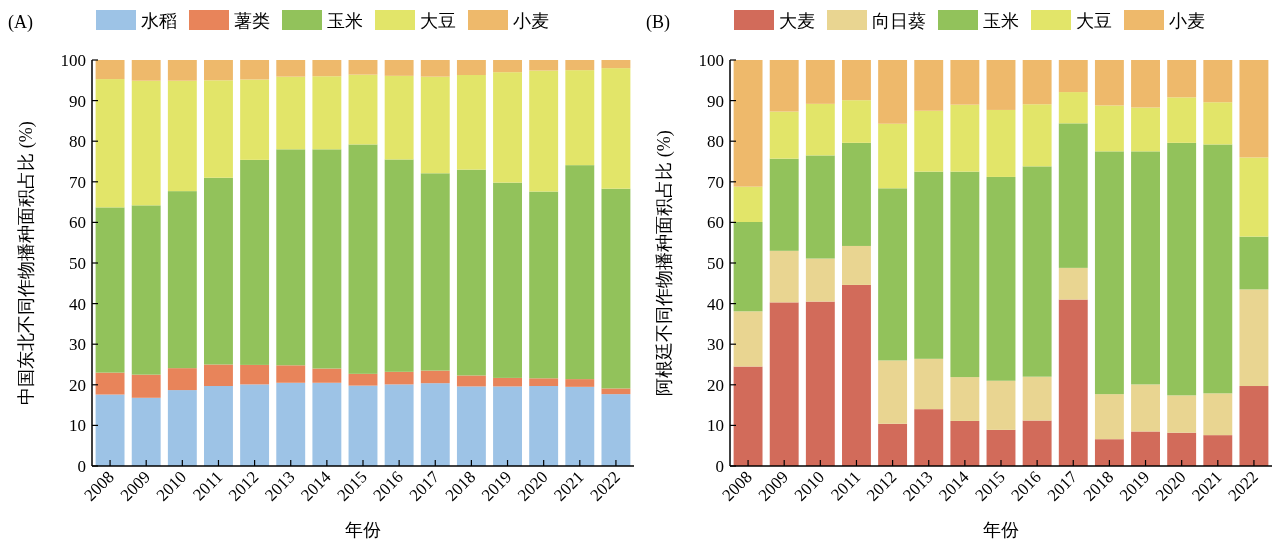 Image resolution: width=1276 pixels, height=542 pixels. I want to click on y-tick-label: 10, so click(715, 426).